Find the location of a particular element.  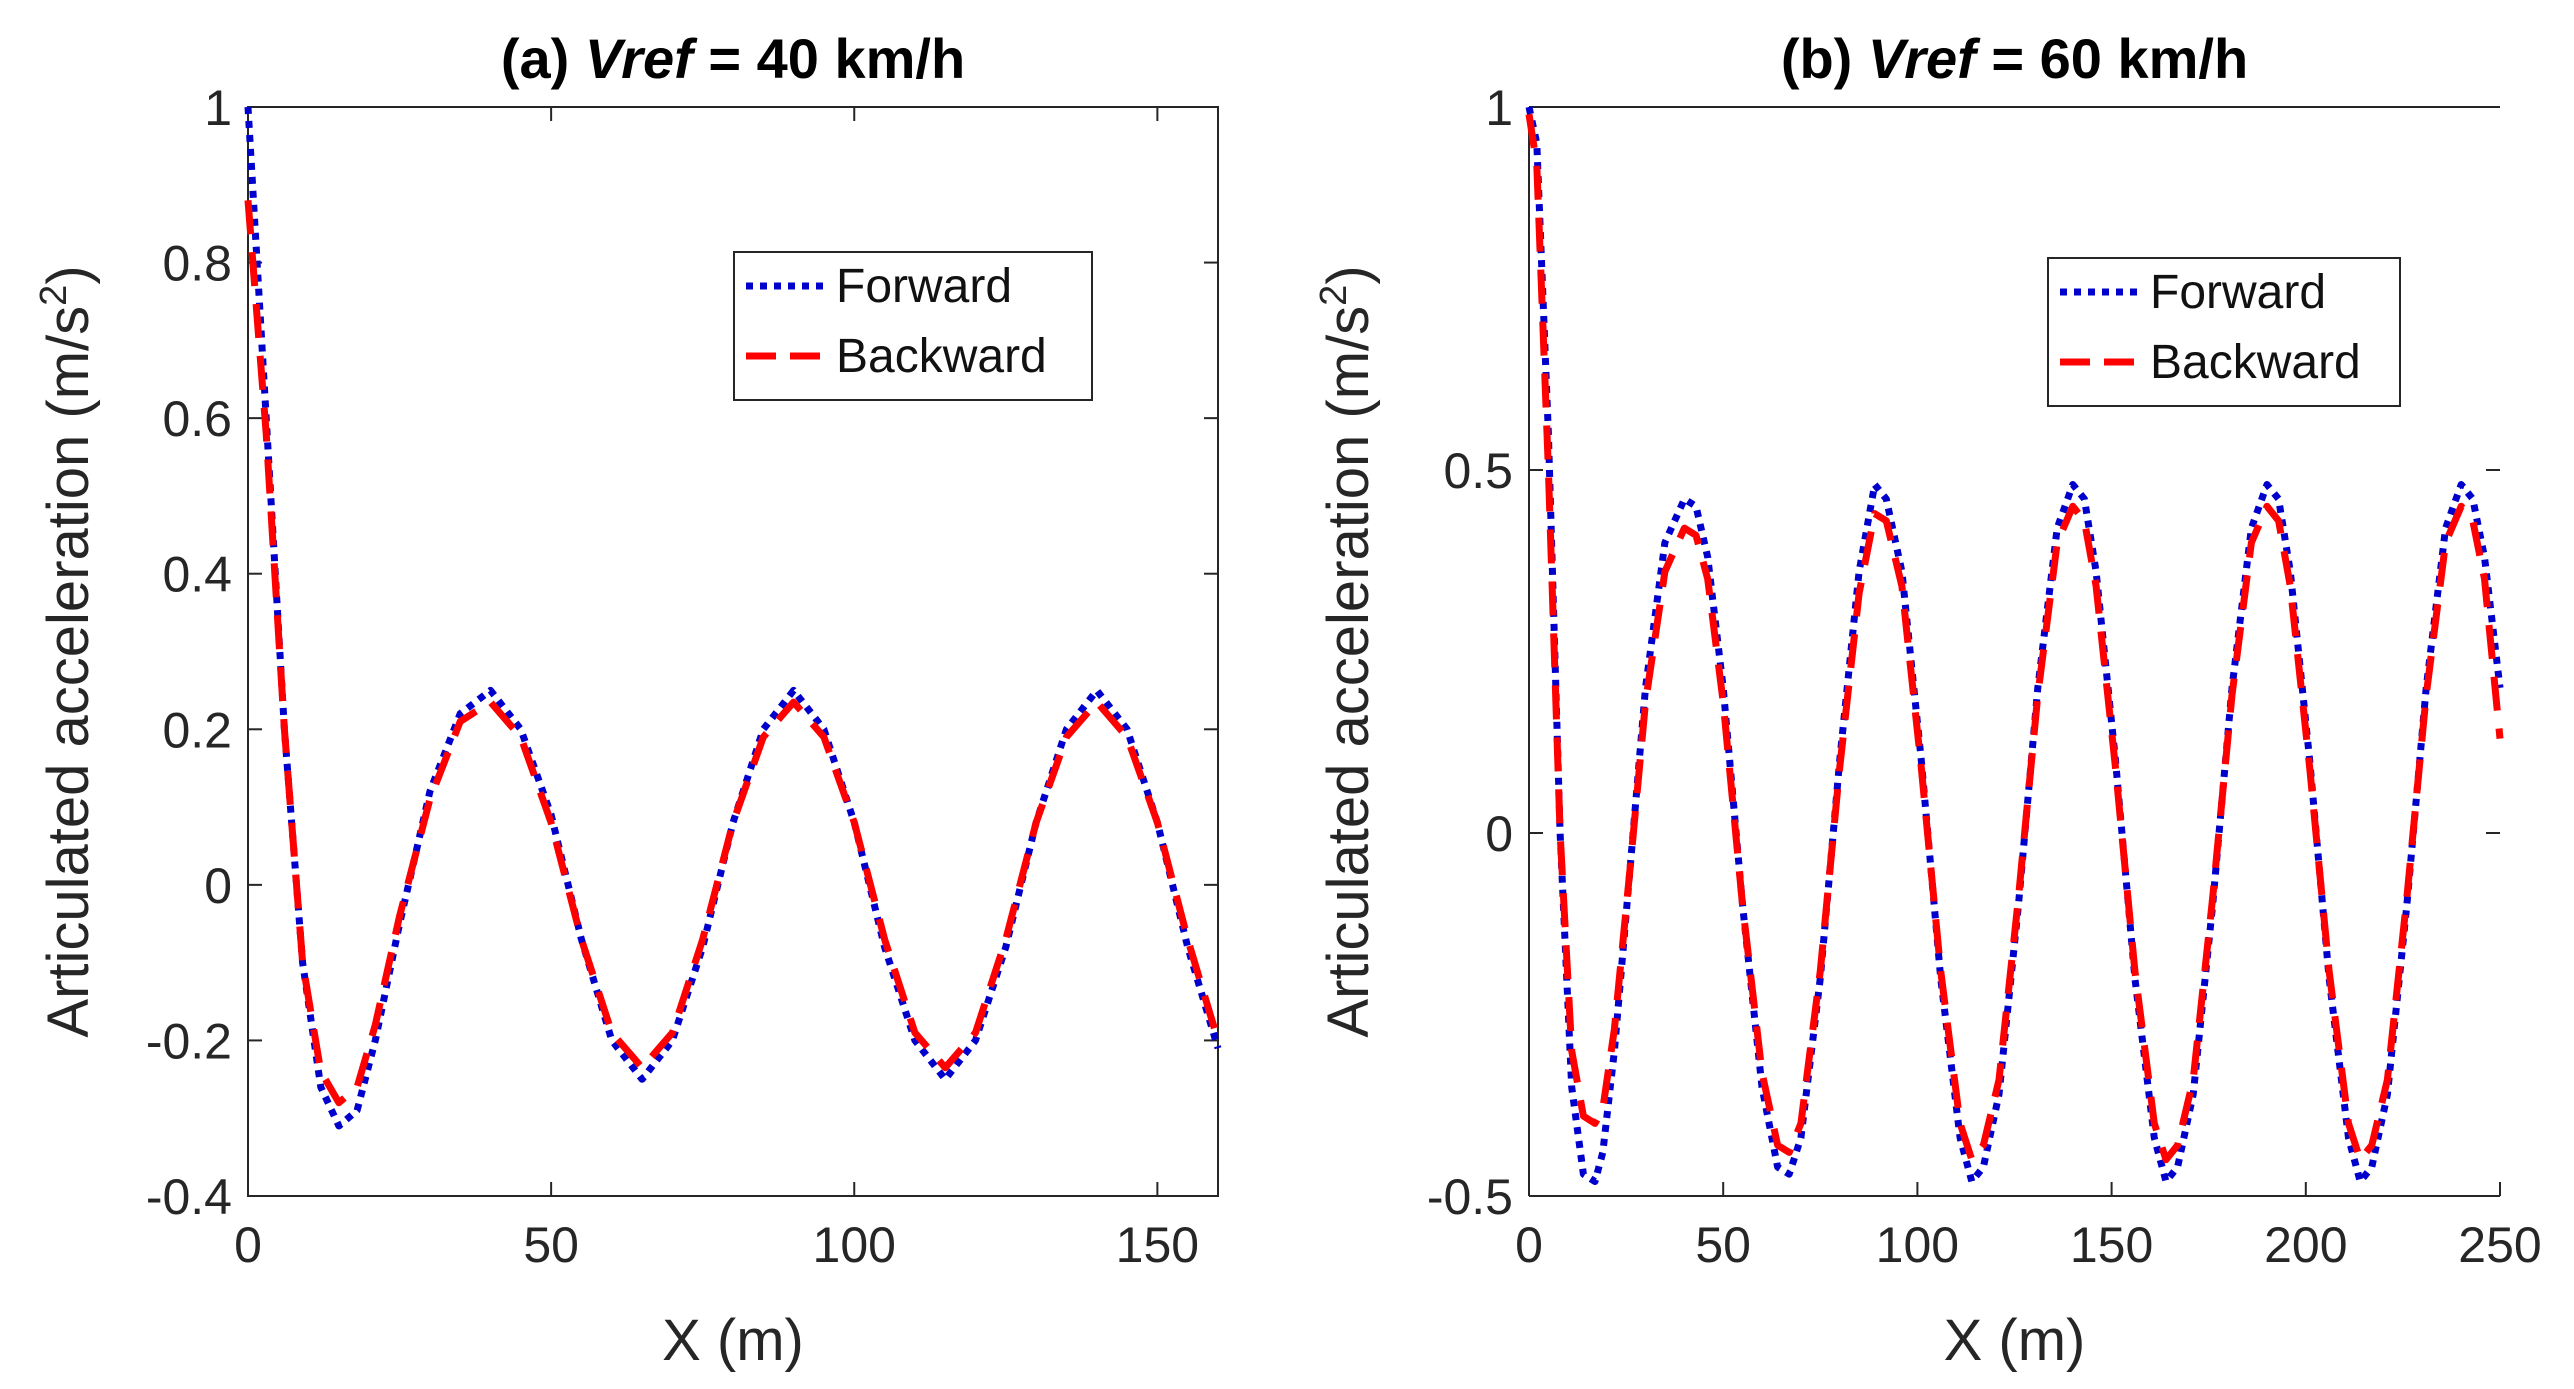

chart-a-ylabel-close: ) is located at coordinates (68, 274).